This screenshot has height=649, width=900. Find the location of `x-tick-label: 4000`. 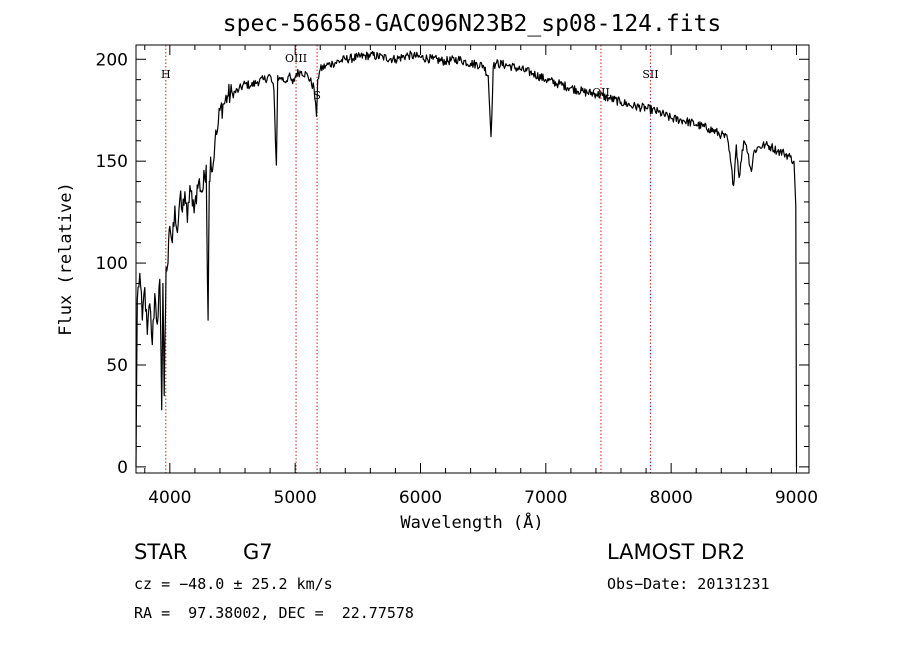

x-tick-label: 4000 is located at coordinates (169, 498).